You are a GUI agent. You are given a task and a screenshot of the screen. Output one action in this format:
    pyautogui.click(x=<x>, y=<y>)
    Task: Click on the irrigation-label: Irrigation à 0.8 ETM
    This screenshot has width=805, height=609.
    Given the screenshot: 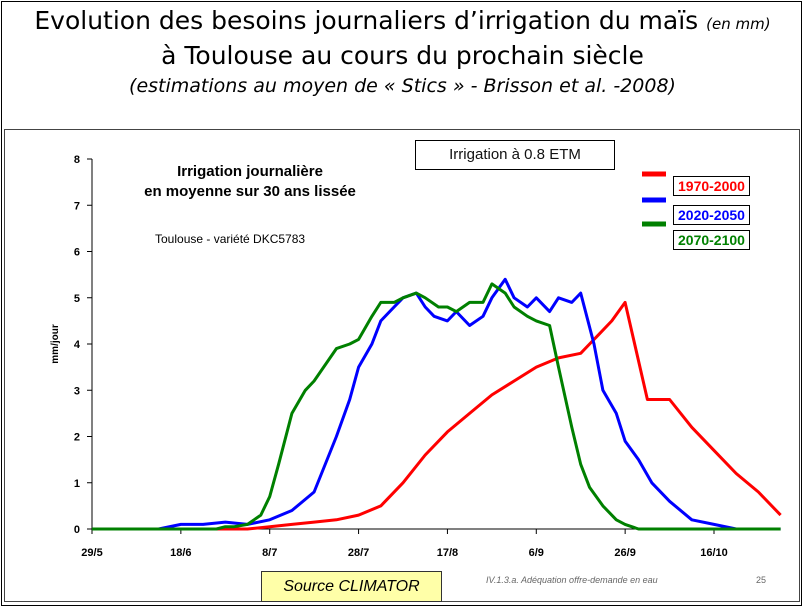 What is the action you would take?
    pyautogui.click(x=515, y=155)
    